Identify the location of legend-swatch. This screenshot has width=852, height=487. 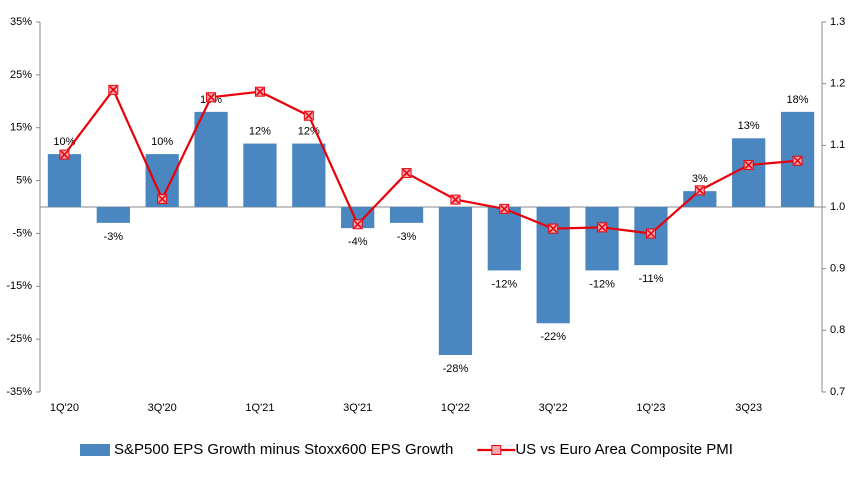
(95, 450).